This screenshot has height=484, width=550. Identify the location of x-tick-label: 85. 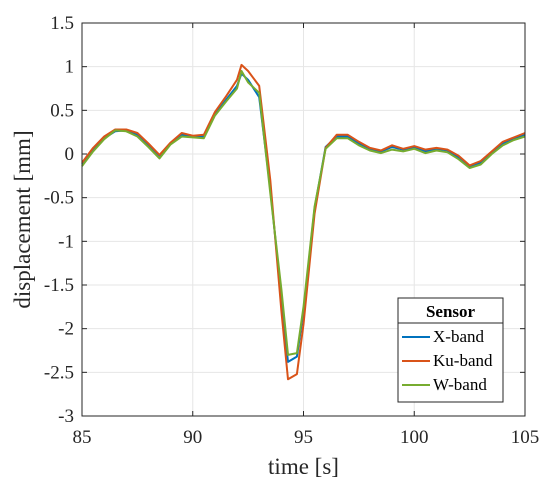
(82, 437).